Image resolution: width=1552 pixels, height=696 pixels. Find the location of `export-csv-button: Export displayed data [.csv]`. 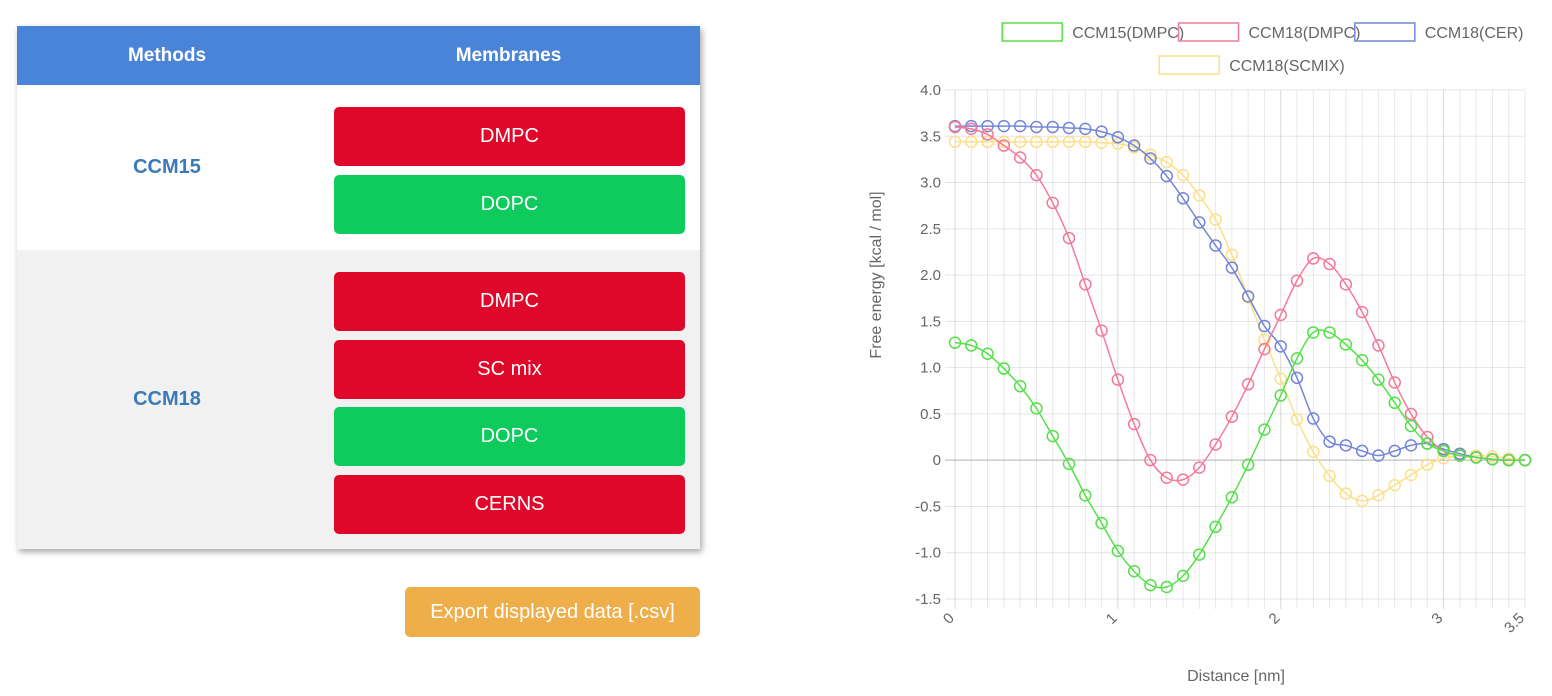

export-csv-button: Export displayed data [.csv] is located at coordinates (552, 612).